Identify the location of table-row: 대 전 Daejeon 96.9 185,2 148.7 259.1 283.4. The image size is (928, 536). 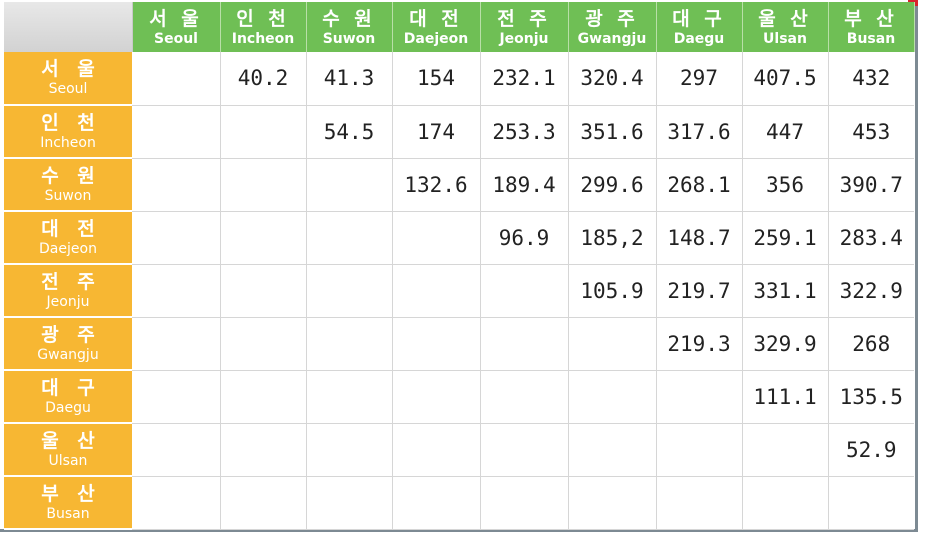
(459, 238).